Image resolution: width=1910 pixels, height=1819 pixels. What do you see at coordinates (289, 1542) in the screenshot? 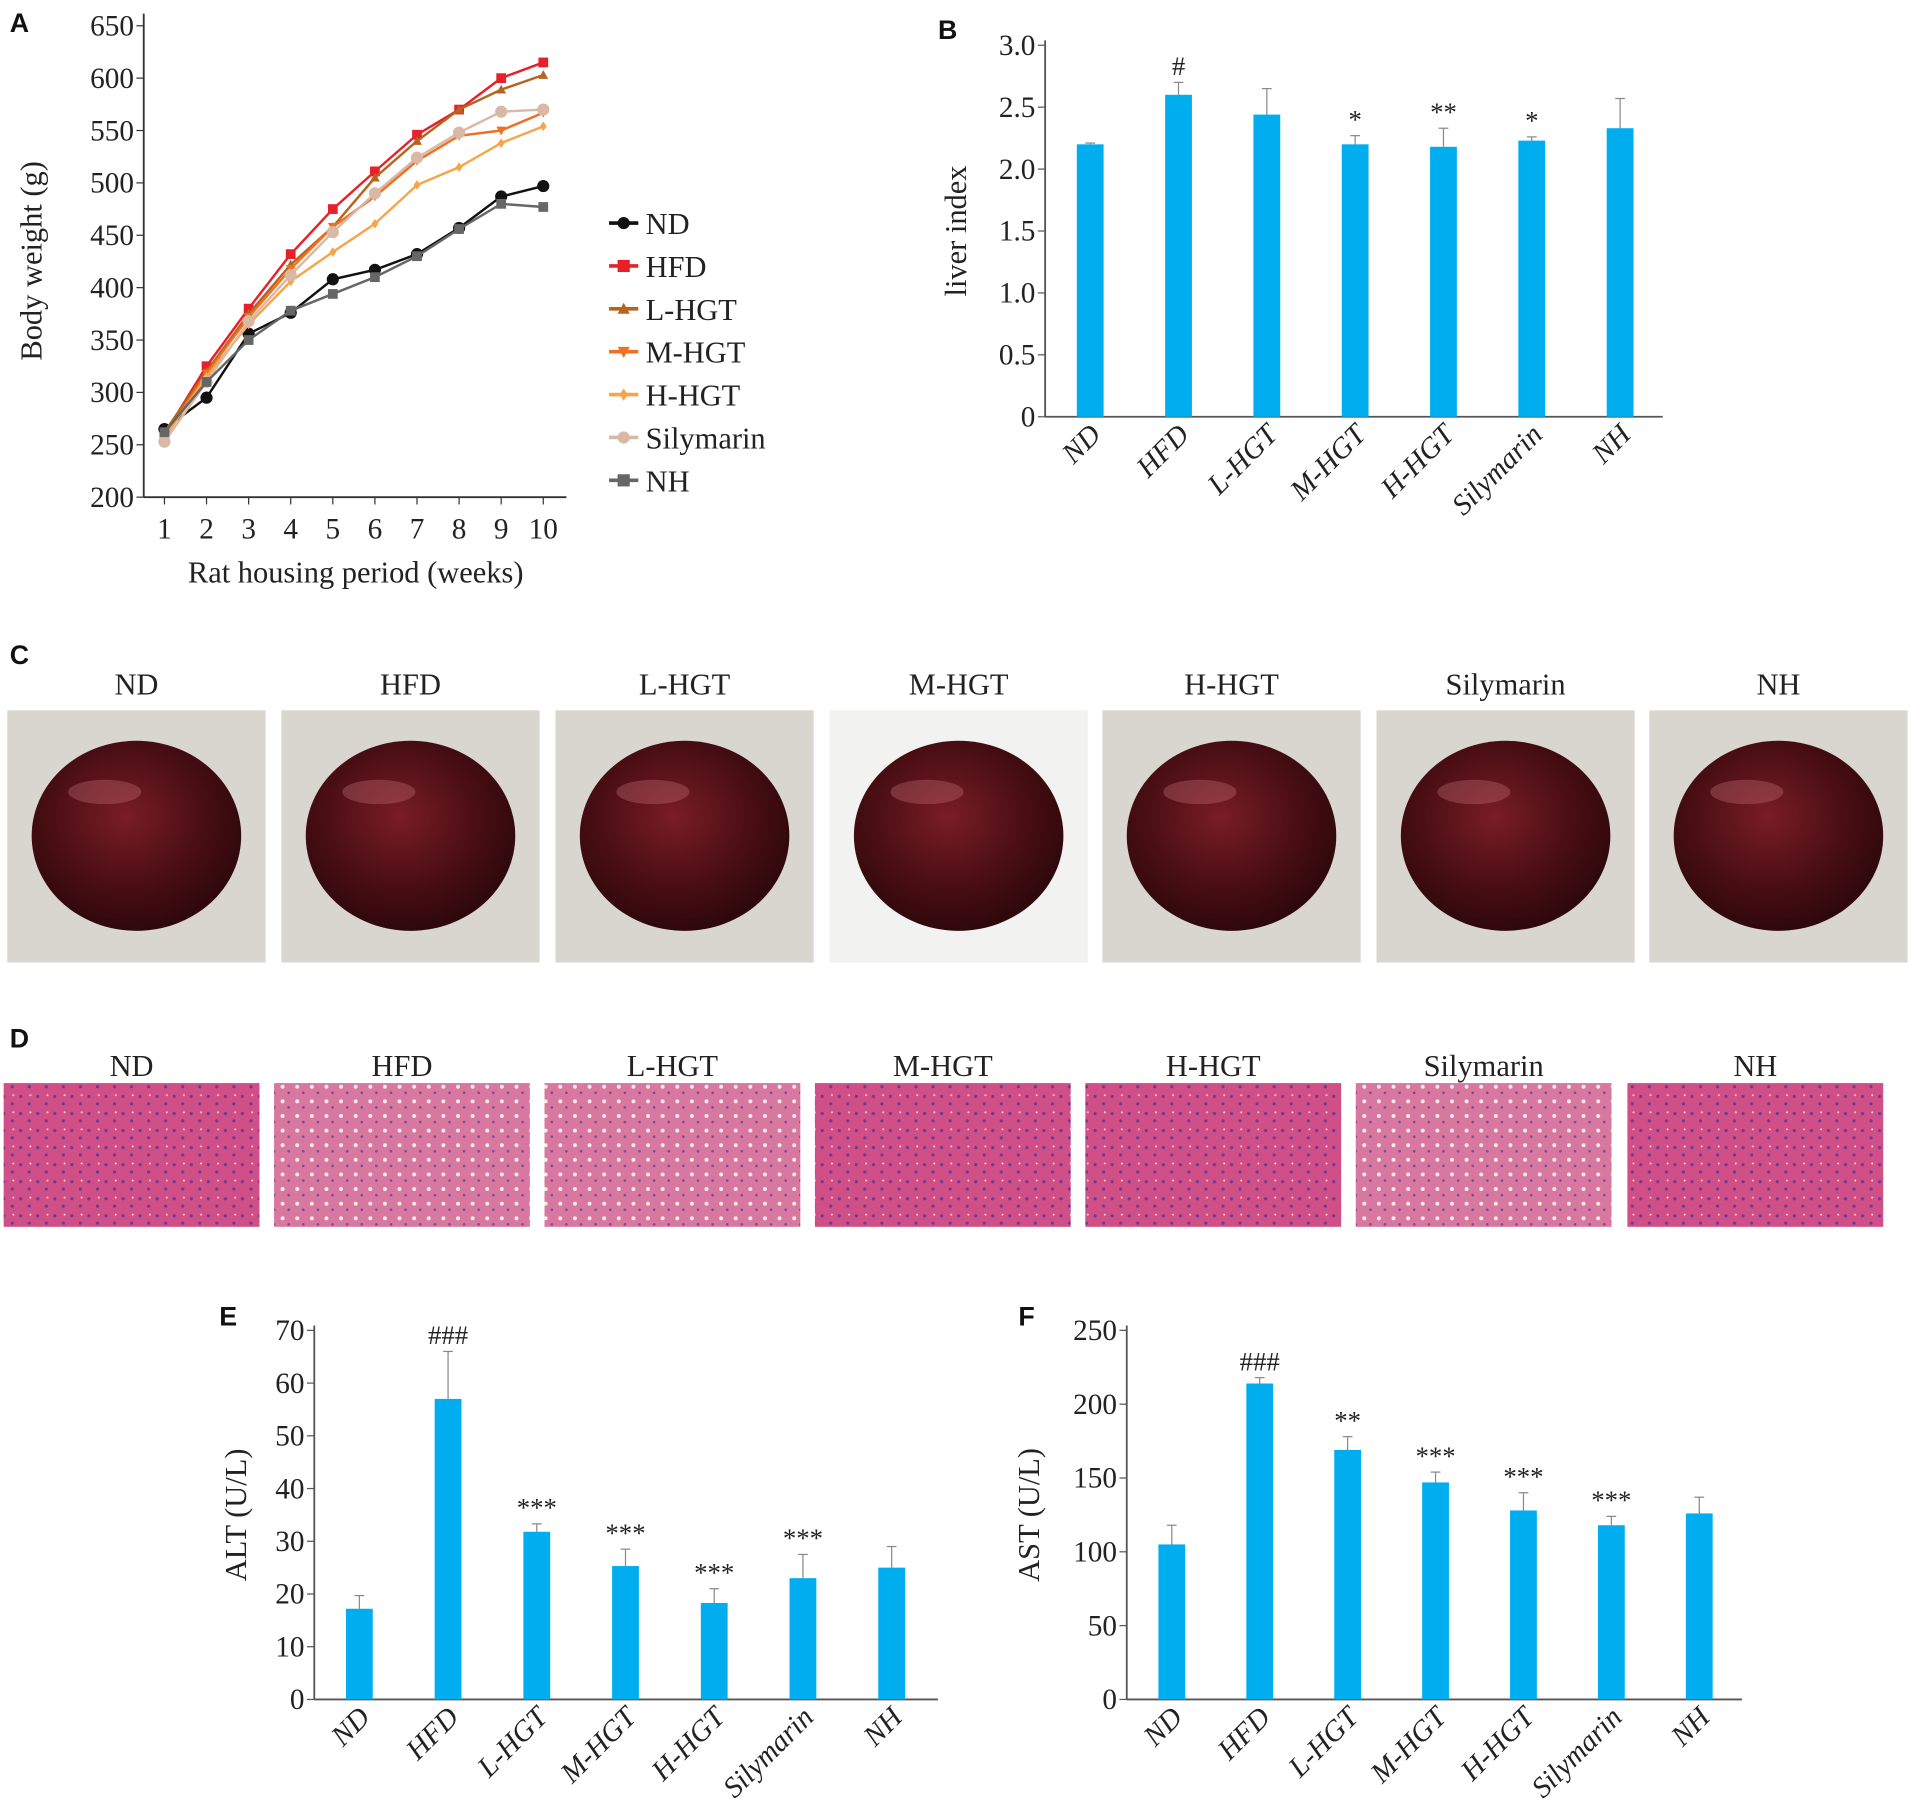
I see `y-tick-label: 30` at bounding box center [289, 1542].